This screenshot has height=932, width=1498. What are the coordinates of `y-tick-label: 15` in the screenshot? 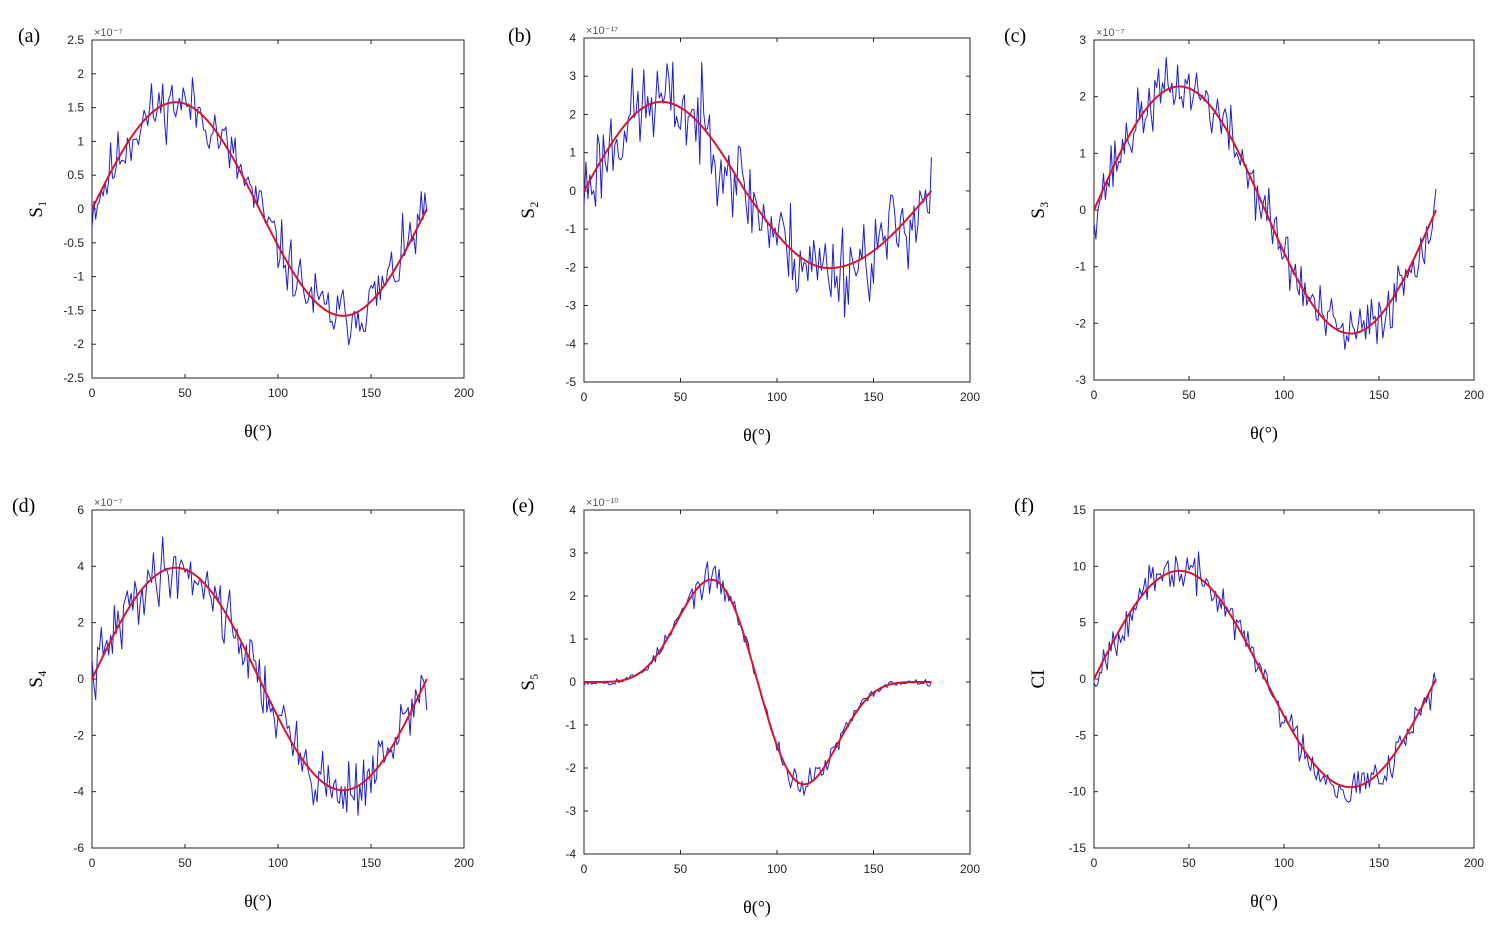 It's located at (1080, 510).